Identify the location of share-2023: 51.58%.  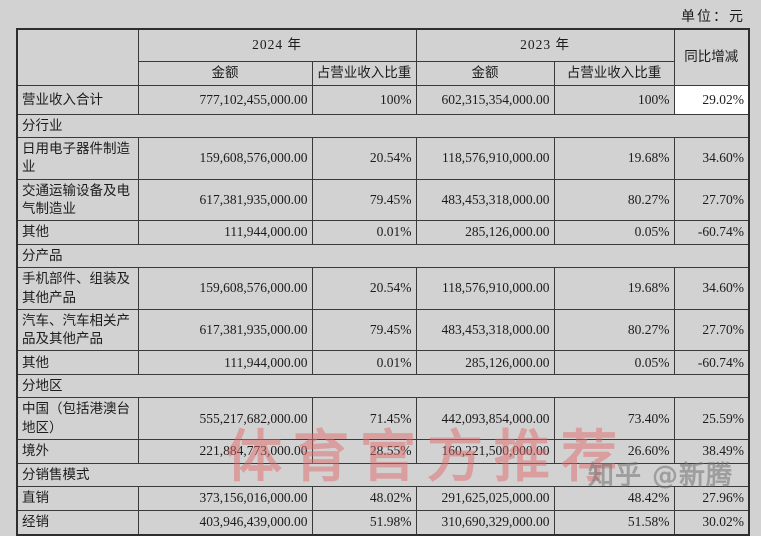
(614, 523).